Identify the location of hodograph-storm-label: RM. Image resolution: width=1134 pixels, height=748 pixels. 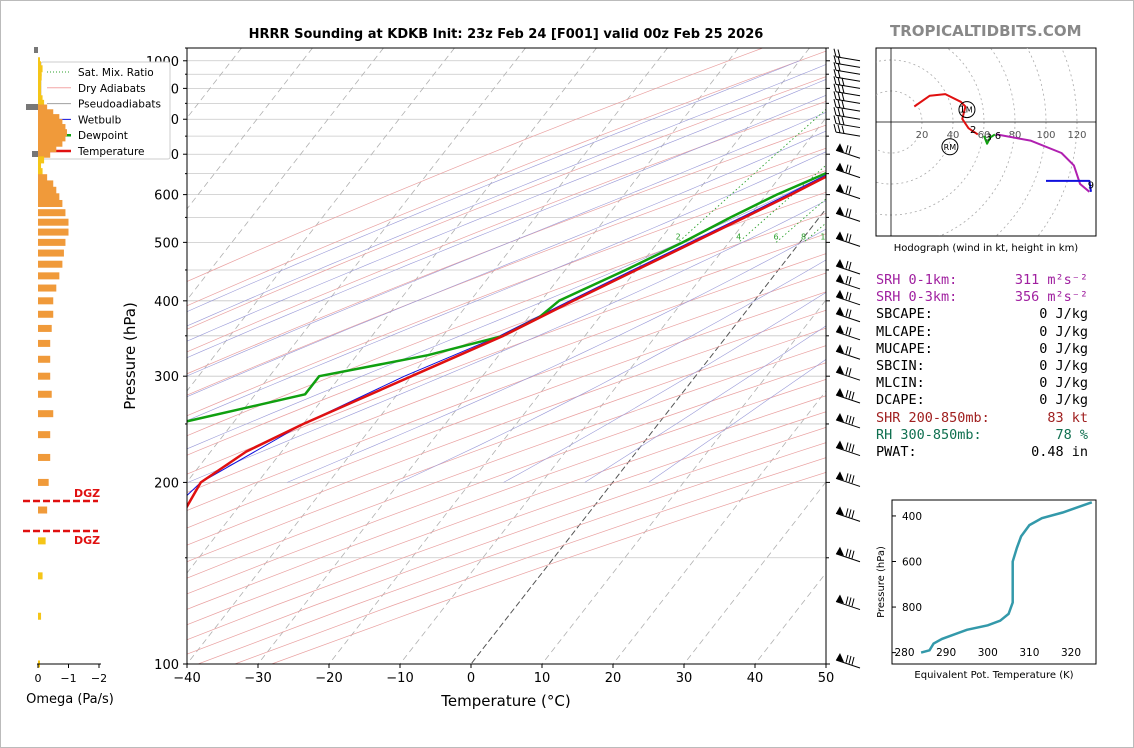
(950, 147).